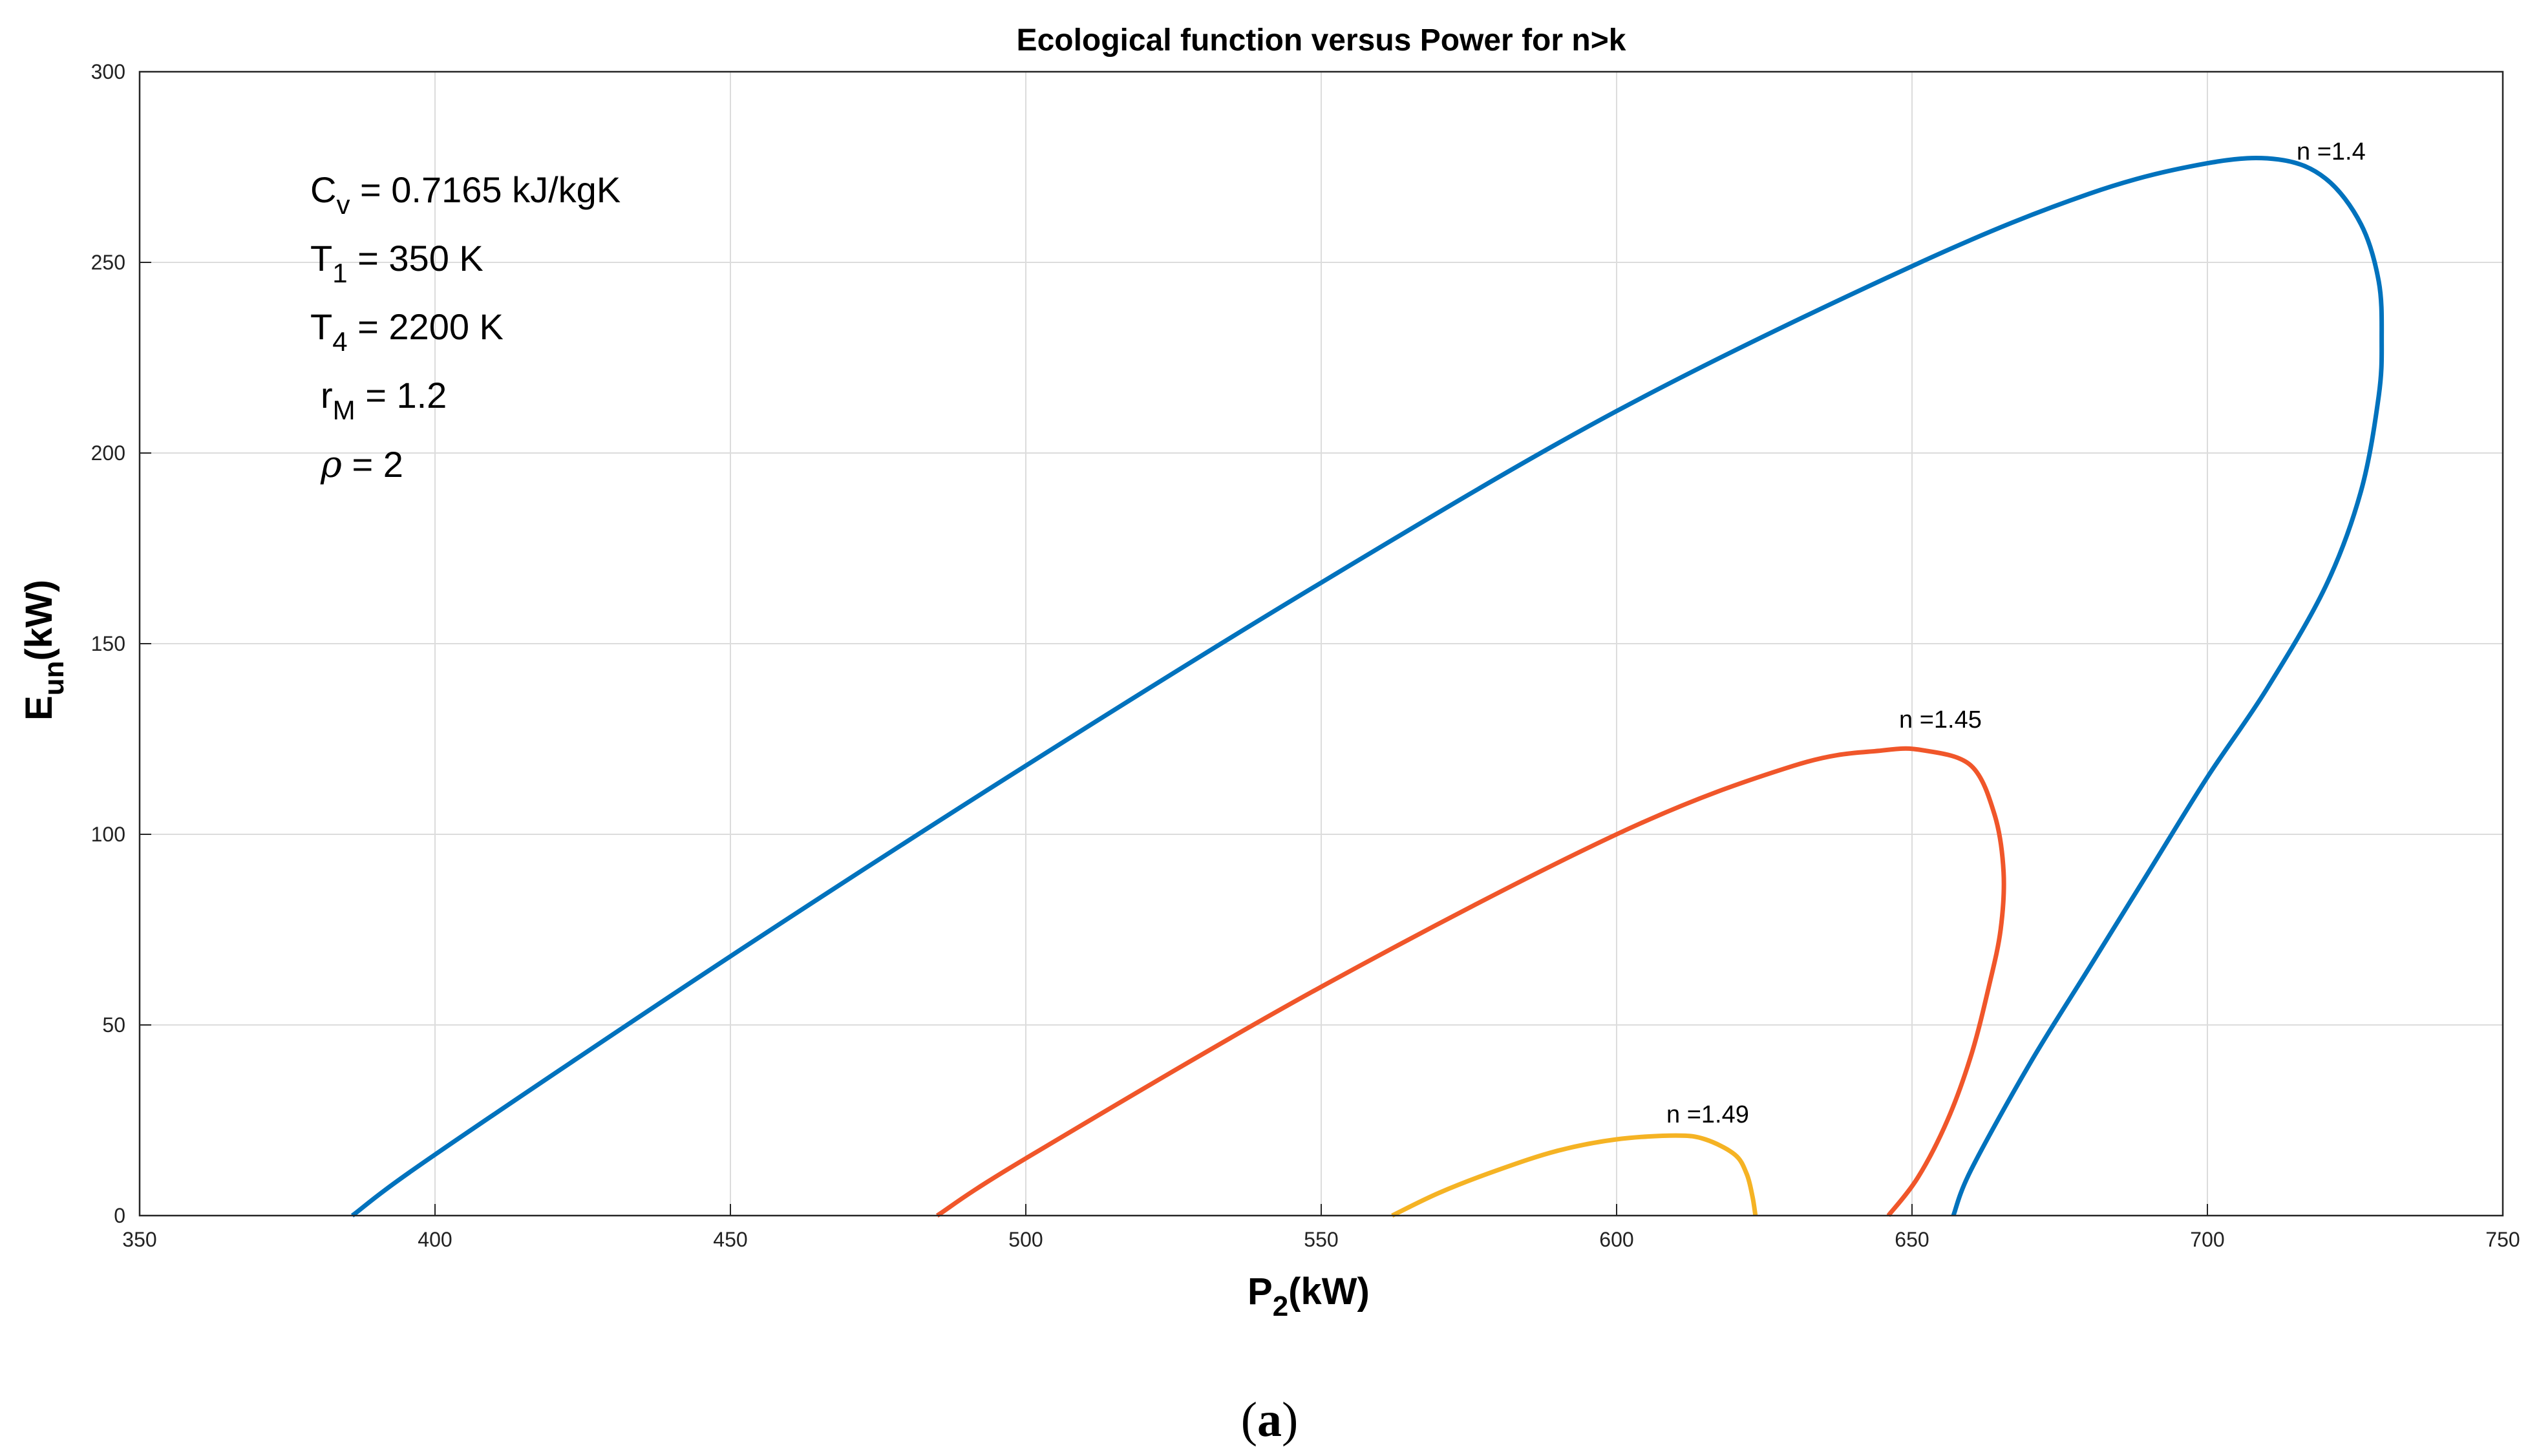 The width and height of the screenshot is (2539, 1456). Describe the element at coordinates (108, 834) in the screenshot. I see `y-tick-label: 100` at that location.